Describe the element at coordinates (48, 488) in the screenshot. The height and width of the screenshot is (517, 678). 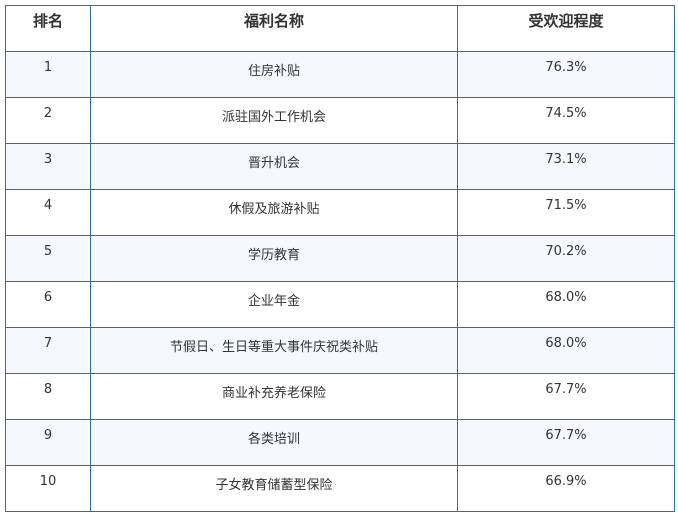
I see `table-cell: 10` at that location.